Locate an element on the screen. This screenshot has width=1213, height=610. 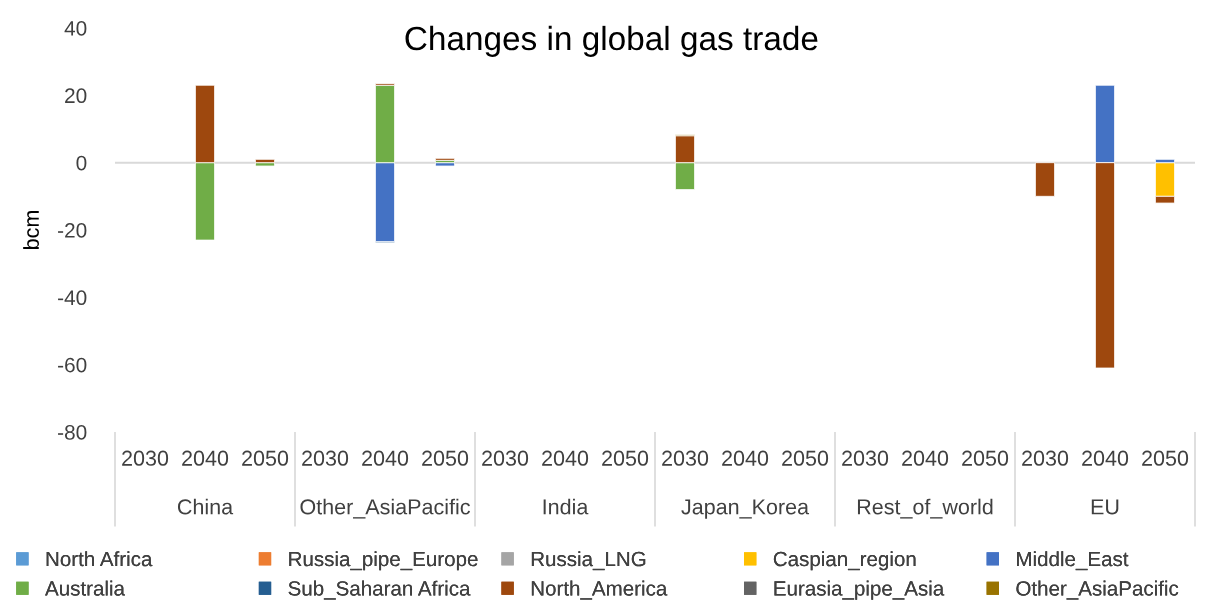
y-axis-title: bcm is located at coordinates (31, 230).